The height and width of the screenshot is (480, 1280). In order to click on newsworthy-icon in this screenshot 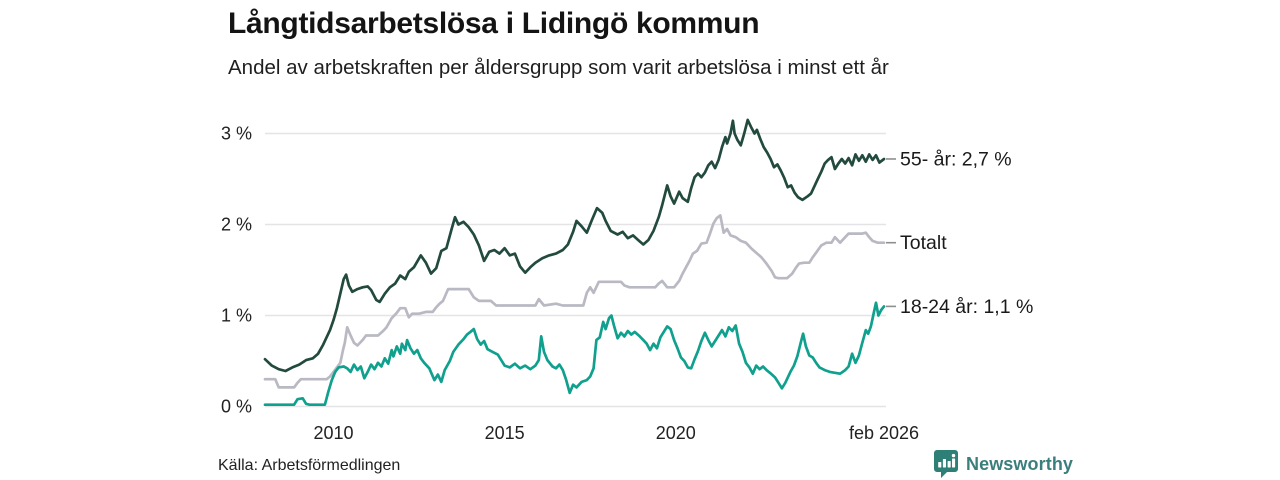, I will do `click(946, 464)`.